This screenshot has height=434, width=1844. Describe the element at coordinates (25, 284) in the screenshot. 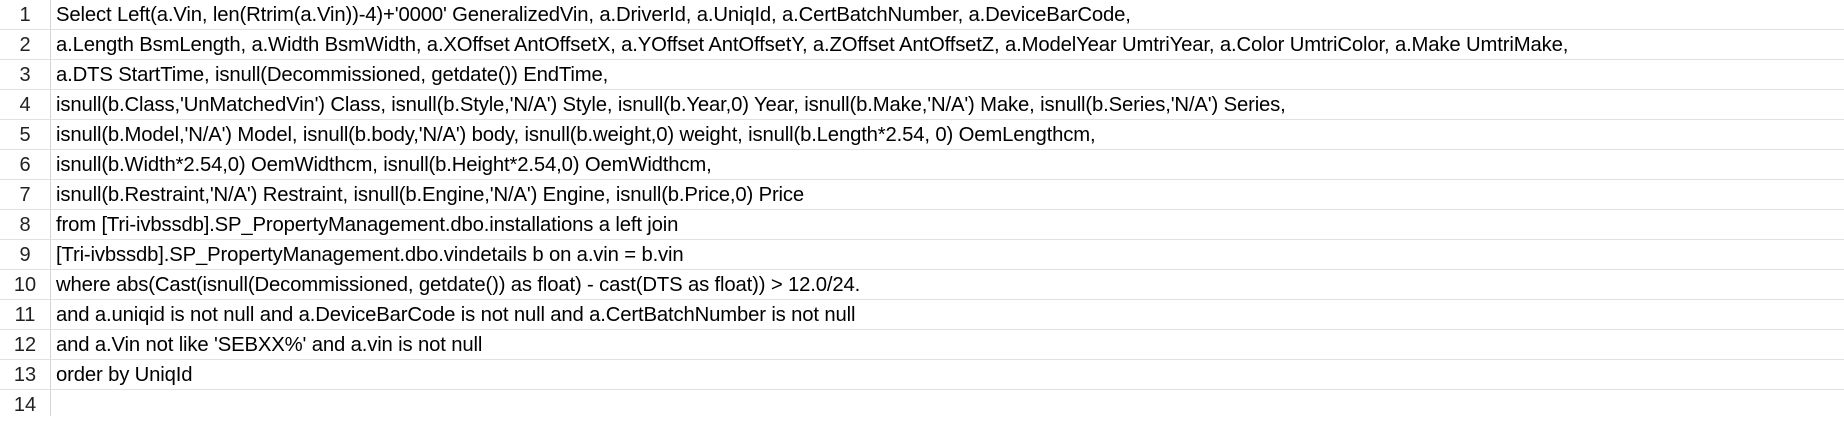

I see `row-number: 10` at that location.